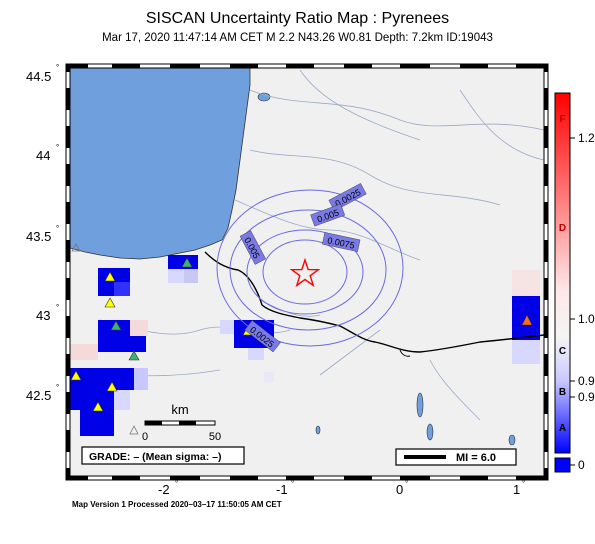 The image size is (595, 544). What do you see at coordinates (282, 489) in the screenshot?
I see `lon-tick-label: -1` at bounding box center [282, 489].